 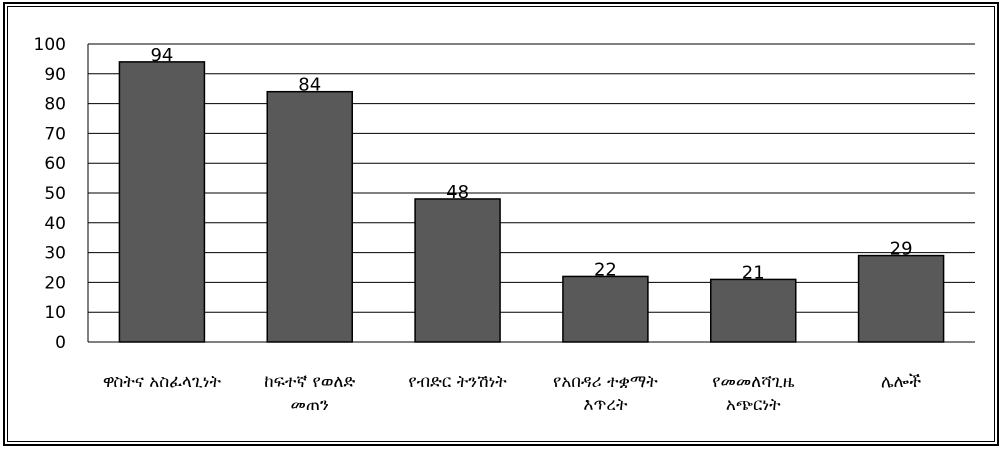 I want to click on category-label: የመመለሻጊዜ, so click(x=753, y=382).